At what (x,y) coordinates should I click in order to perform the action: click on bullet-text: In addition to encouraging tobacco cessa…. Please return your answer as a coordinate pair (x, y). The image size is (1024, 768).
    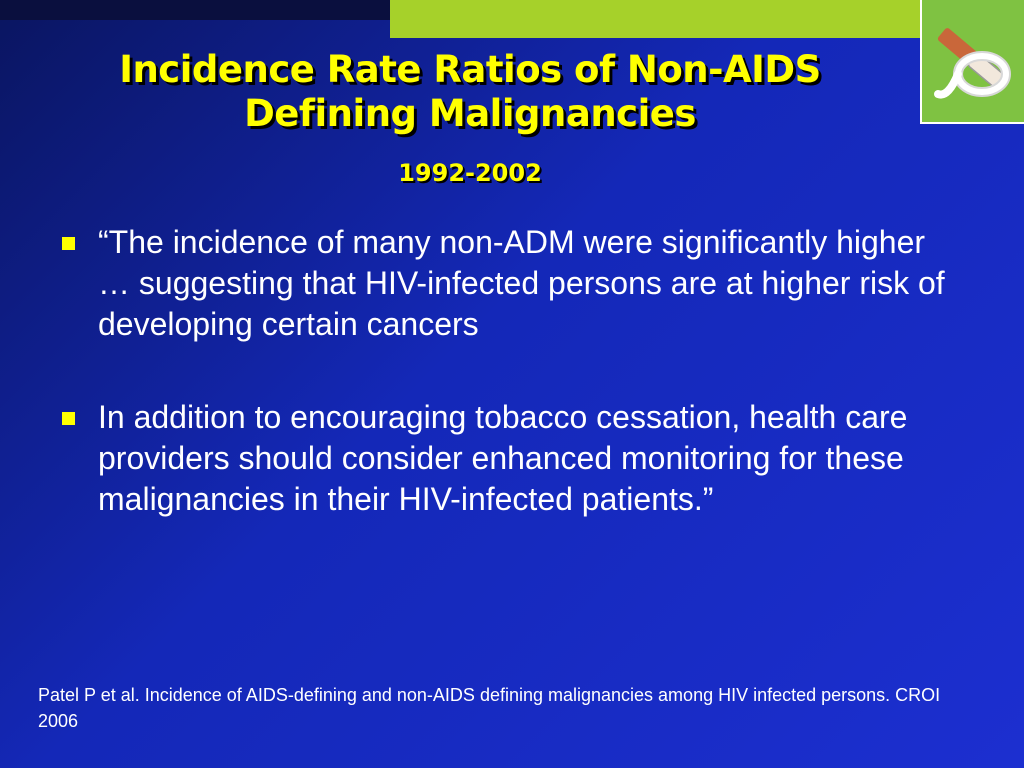
    Looking at the image, I should click on (503, 458).